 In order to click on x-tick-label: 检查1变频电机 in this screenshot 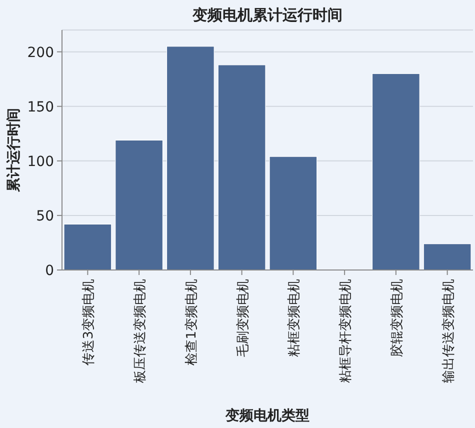, I will do `click(192, 322)`.